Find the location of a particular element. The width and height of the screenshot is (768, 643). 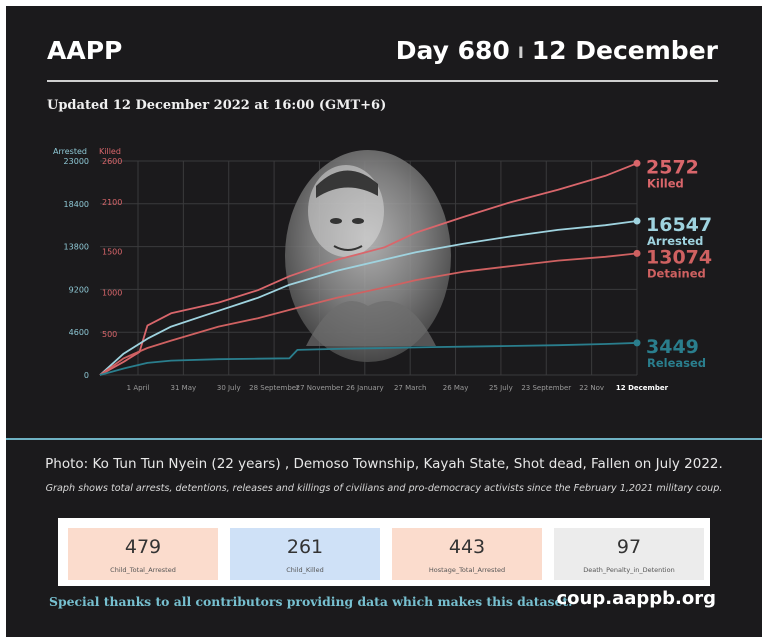

x-tick-label: 30 July is located at coordinates (229, 388).